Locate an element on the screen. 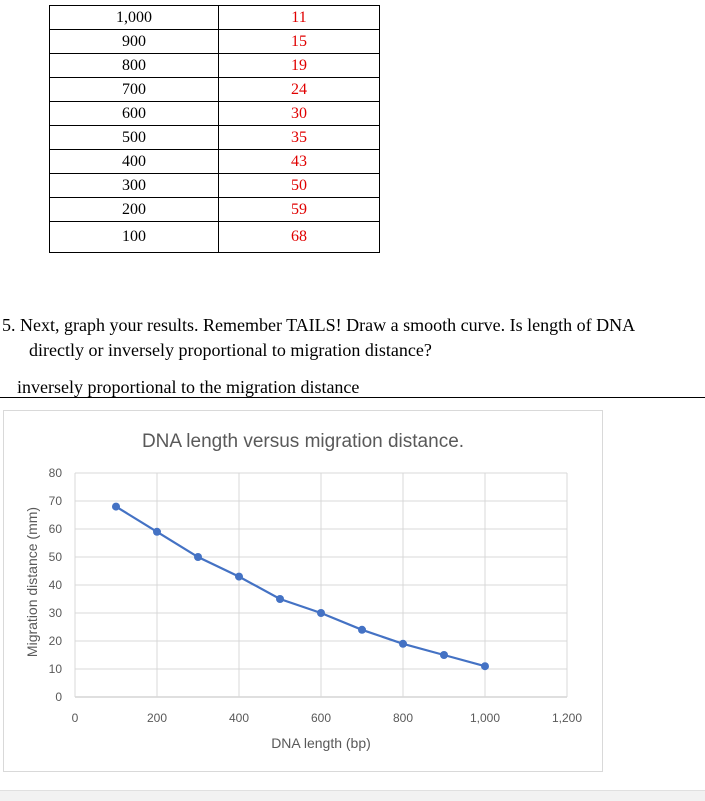 The image size is (705, 801). table-row: 300 50 is located at coordinates (214, 185).